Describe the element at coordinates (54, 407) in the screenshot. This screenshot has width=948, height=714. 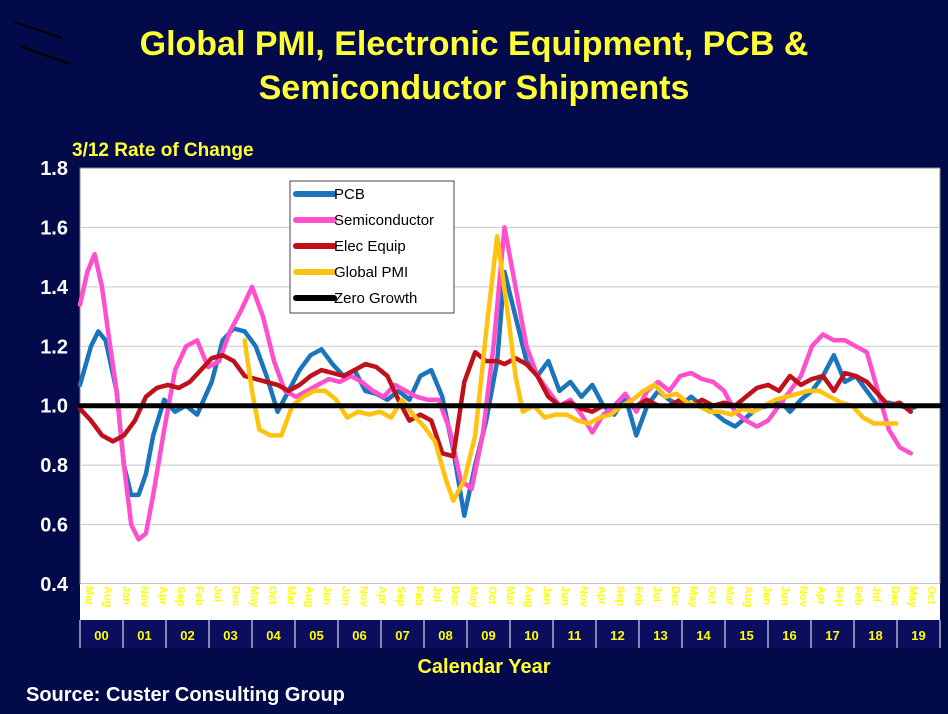
I see `y-tick-label: 1.0` at that location.